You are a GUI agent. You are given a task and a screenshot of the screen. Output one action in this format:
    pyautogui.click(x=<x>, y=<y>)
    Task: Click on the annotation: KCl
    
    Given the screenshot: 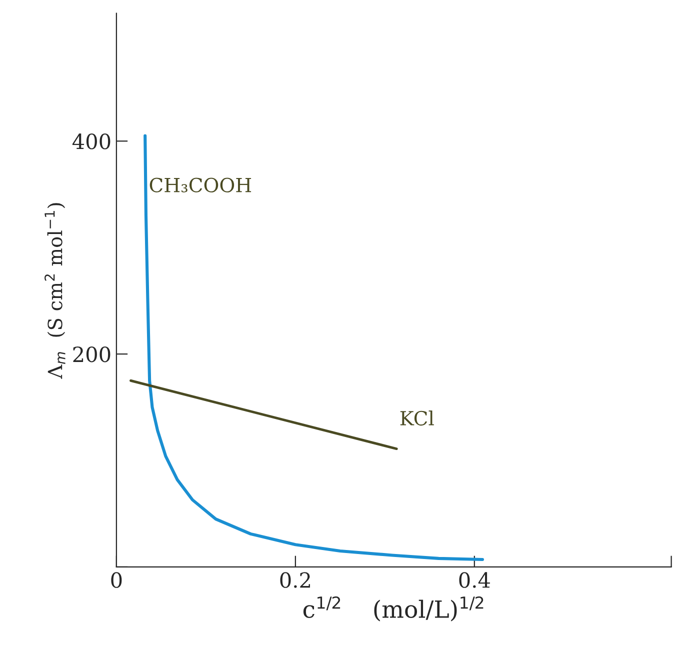 What is the action you would take?
    pyautogui.click(x=417, y=418)
    